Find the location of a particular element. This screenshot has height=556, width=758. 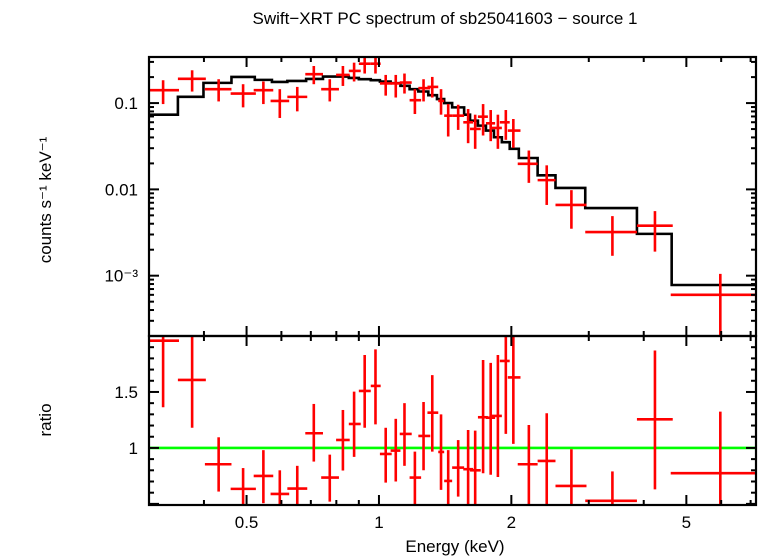

y-tick-label: 10⁻³ is located at coordinates (121, 276).